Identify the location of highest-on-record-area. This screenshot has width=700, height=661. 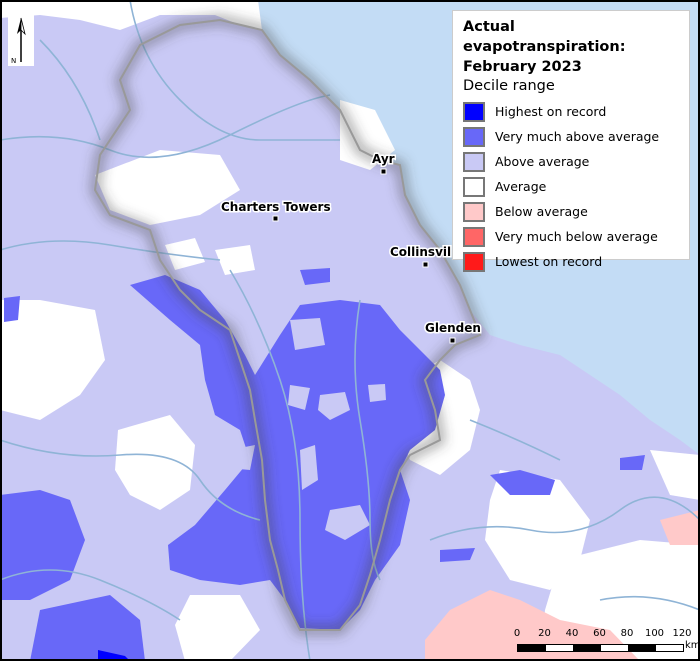
(114, 655).